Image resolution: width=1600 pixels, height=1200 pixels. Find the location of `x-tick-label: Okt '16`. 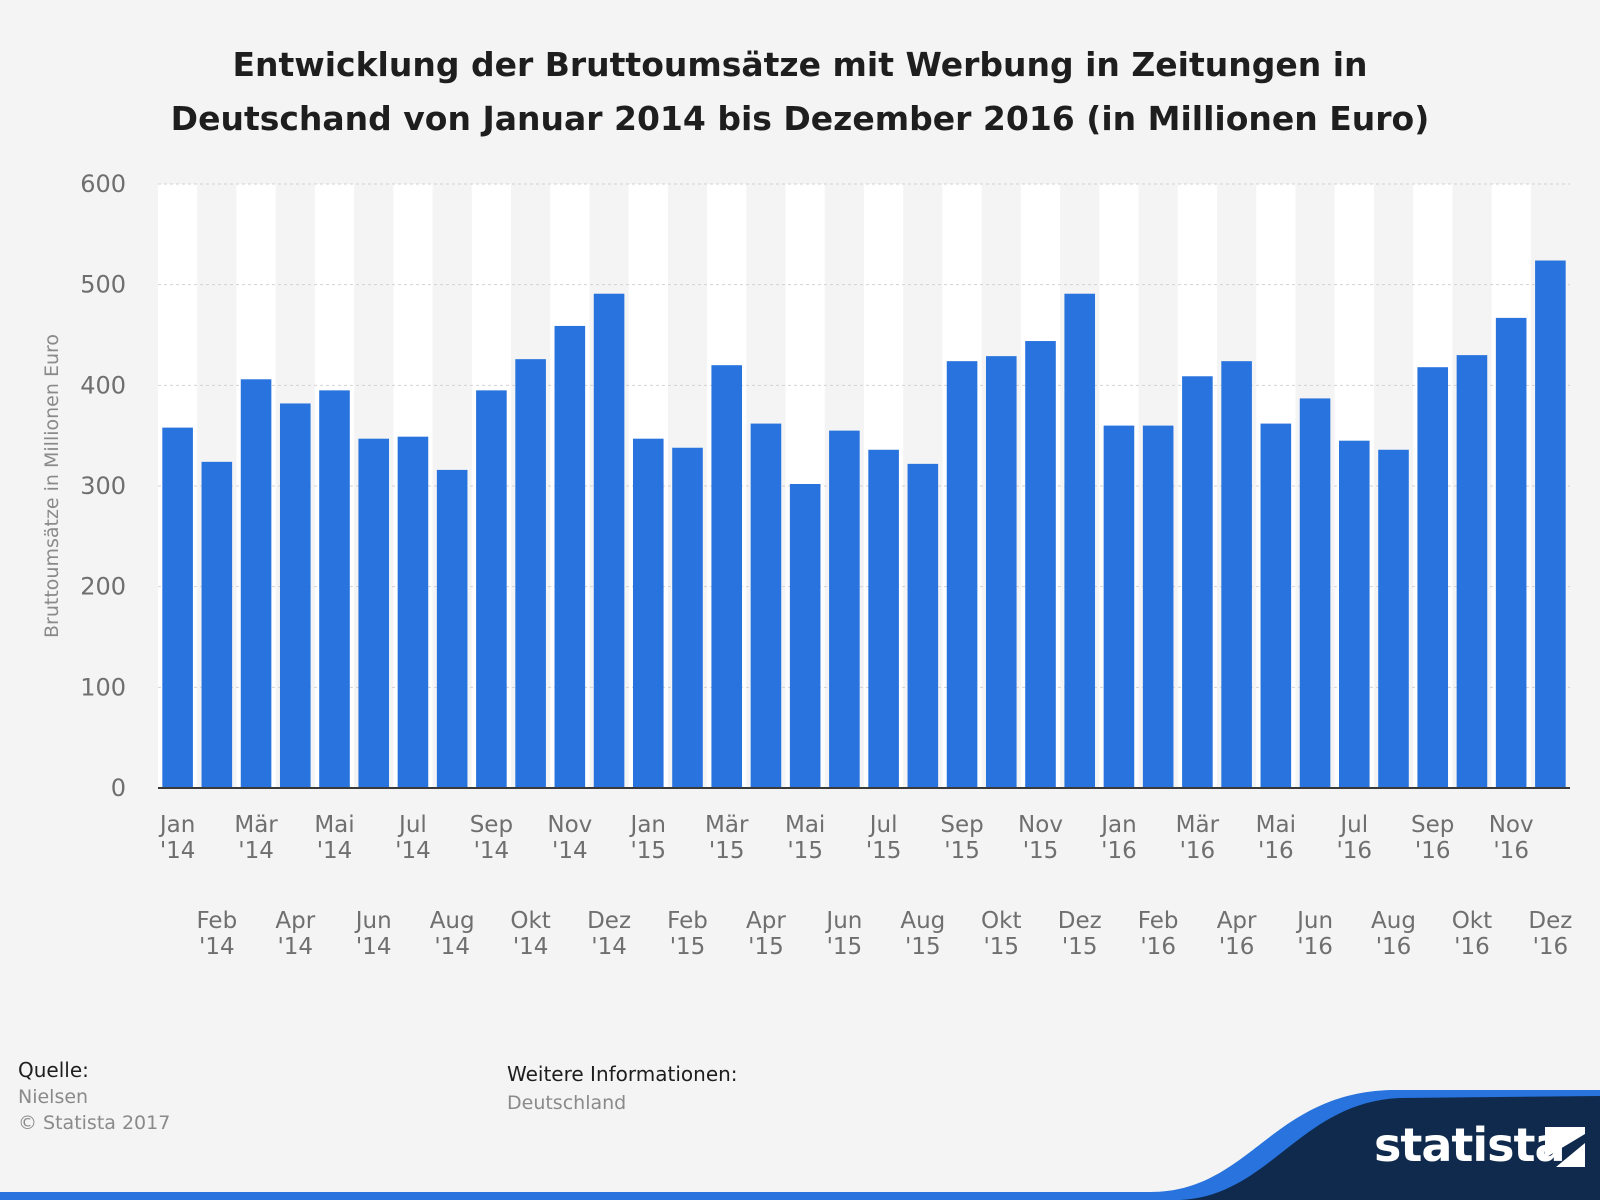

x-tick-label: Okt '16 is located at coordinates (1472, 934).